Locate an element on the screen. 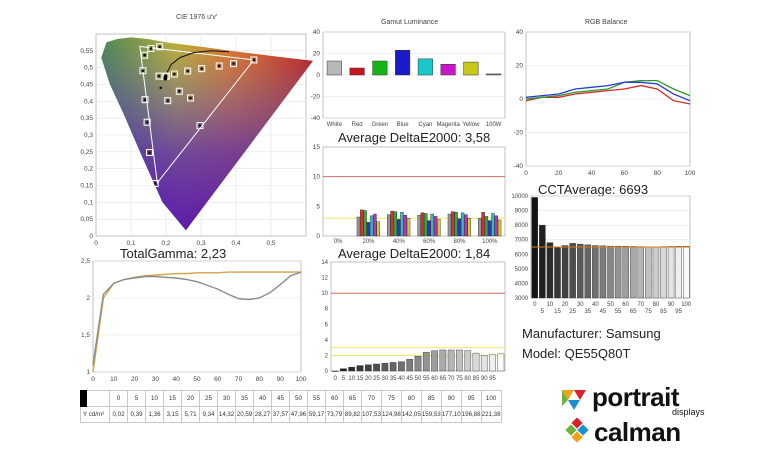 The image size is (770, 450). luminance-header-cell: 90 is located at coordinates (451, 398).